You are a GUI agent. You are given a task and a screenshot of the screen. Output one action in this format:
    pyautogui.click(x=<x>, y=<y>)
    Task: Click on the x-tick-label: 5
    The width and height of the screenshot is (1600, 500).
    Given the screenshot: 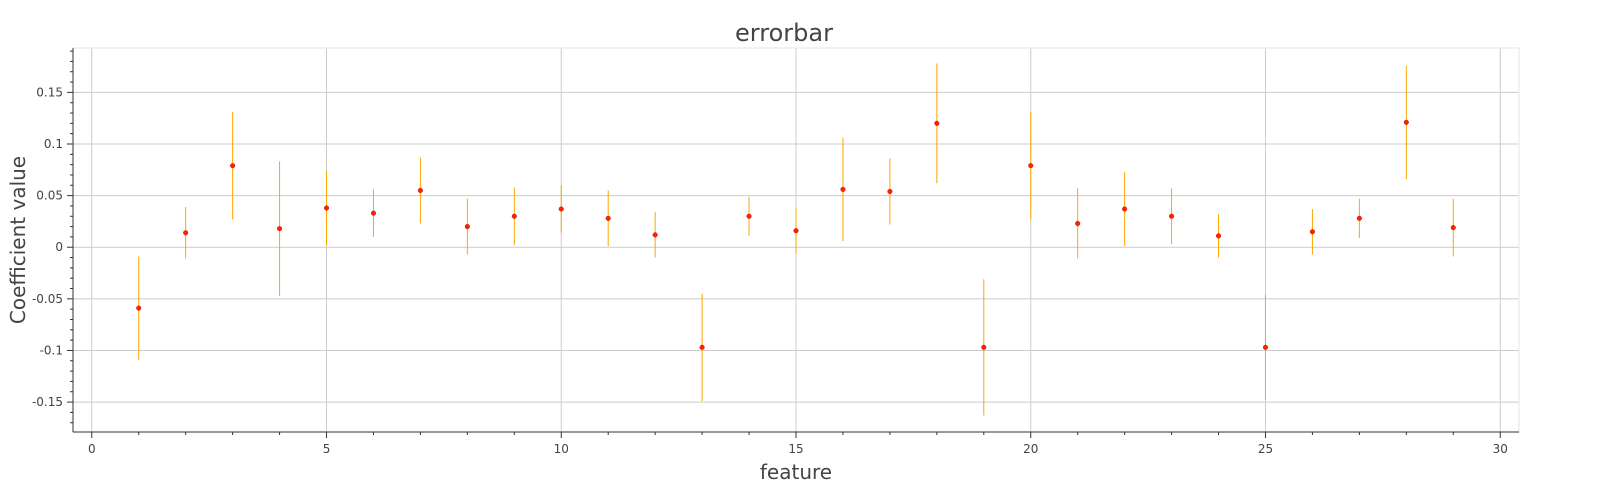 What is the action you would take?
    pyautogui.click(x=327, y=449)
    